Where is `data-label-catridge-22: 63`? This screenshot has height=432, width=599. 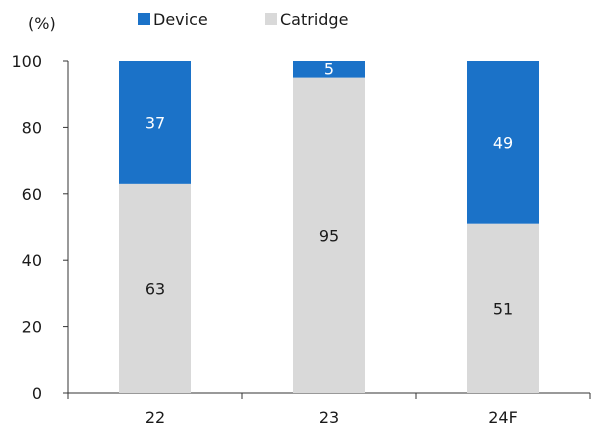
data-label-catridge-22: 63 is located at coordinates (155, 288).